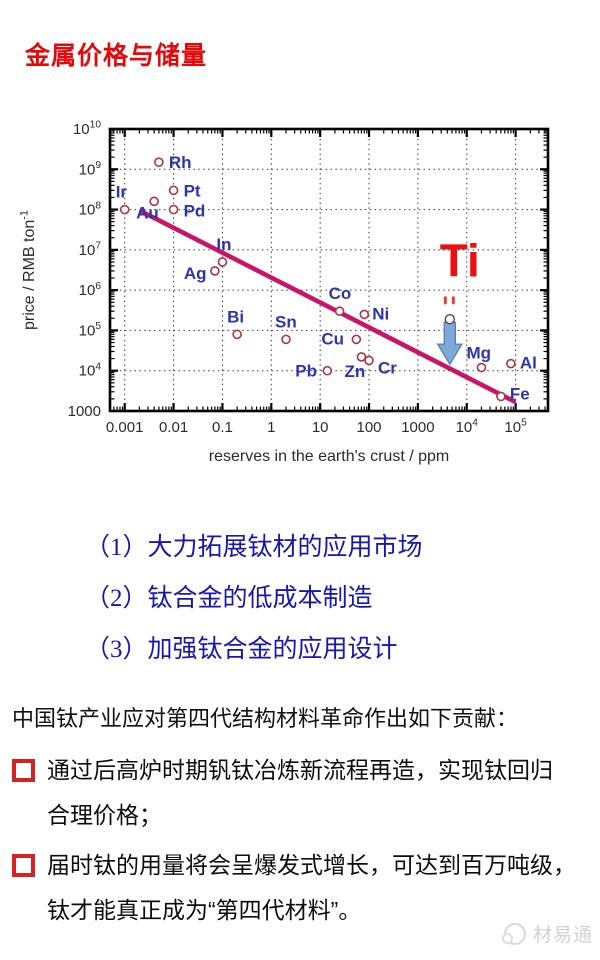 The height and width of the screenshot is (960, 600). What do you see at coordinates (361, 357) in the screenshot?
I see `data-point-Zn` at bounding box center [361, 357].